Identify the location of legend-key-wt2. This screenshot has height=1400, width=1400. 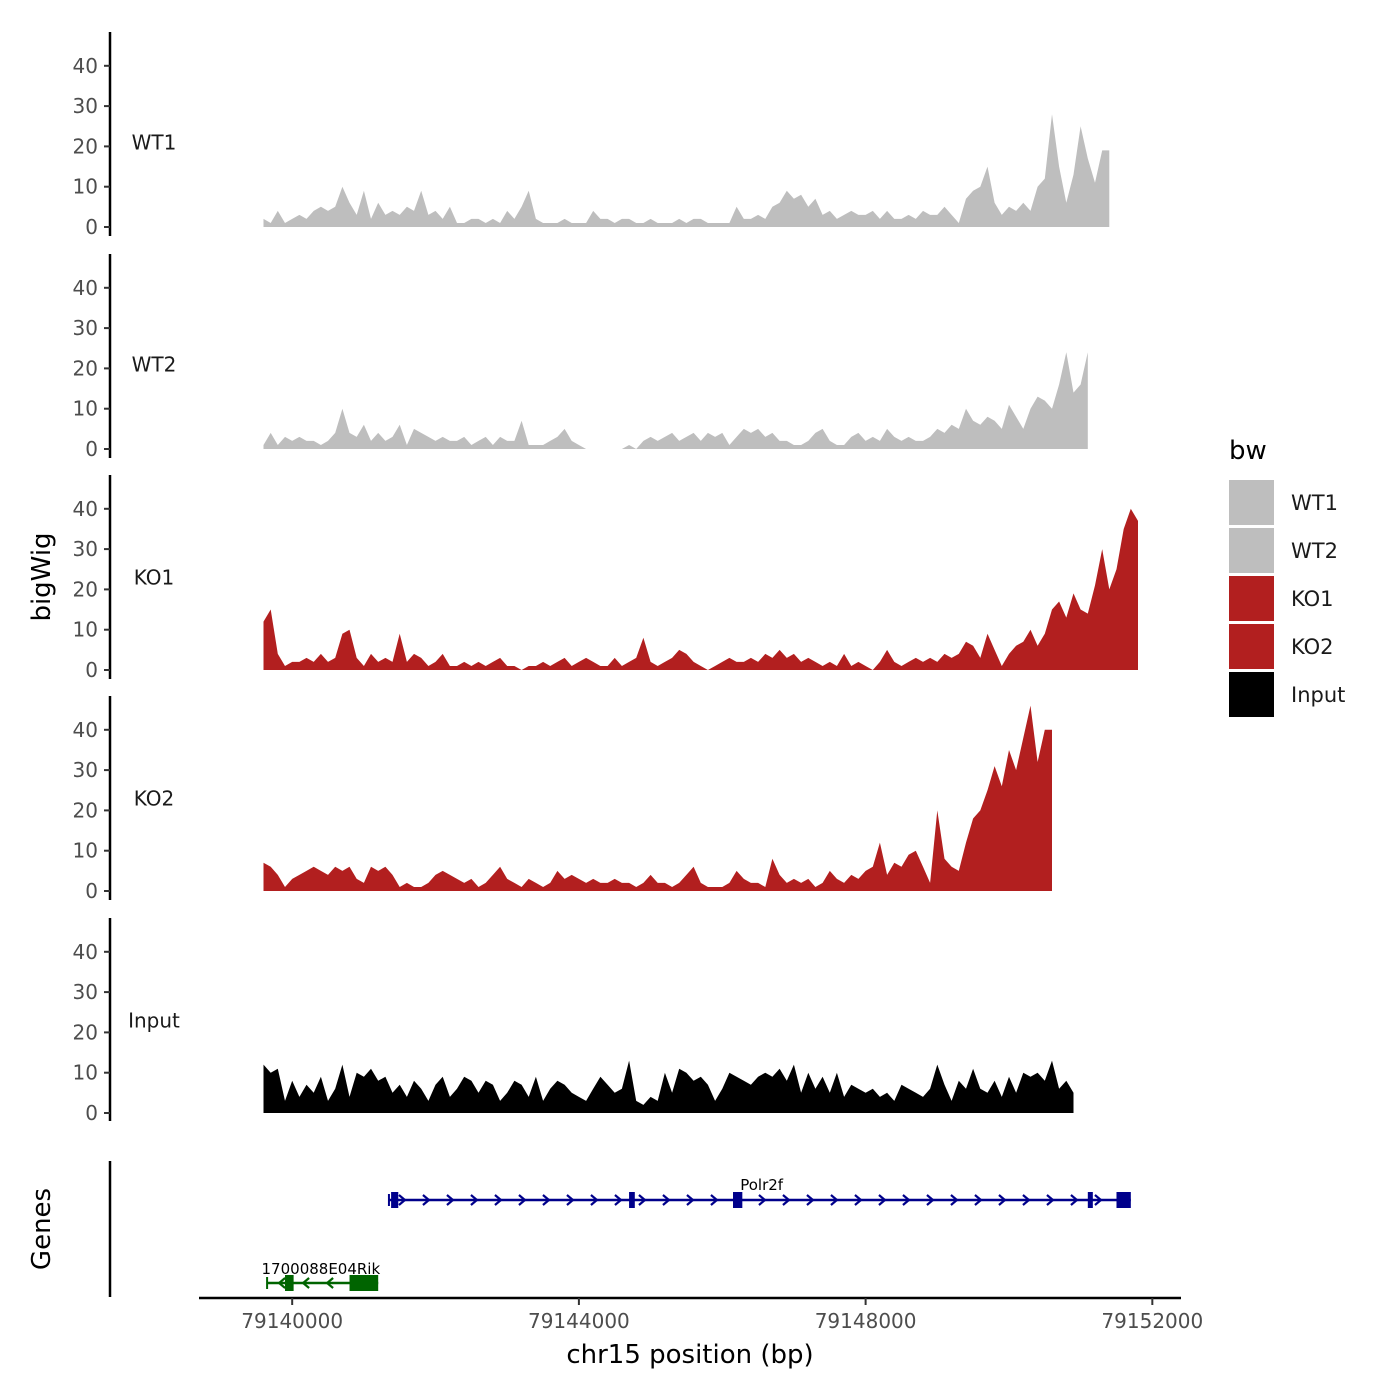
(1251, 550).